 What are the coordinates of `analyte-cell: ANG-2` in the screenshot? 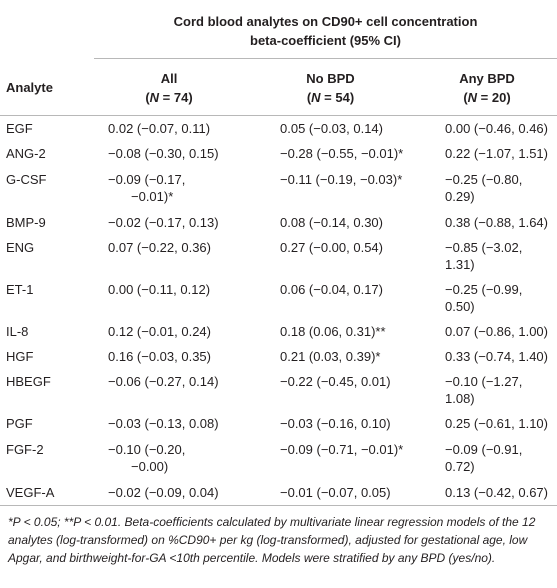 It's located at (26, 153).